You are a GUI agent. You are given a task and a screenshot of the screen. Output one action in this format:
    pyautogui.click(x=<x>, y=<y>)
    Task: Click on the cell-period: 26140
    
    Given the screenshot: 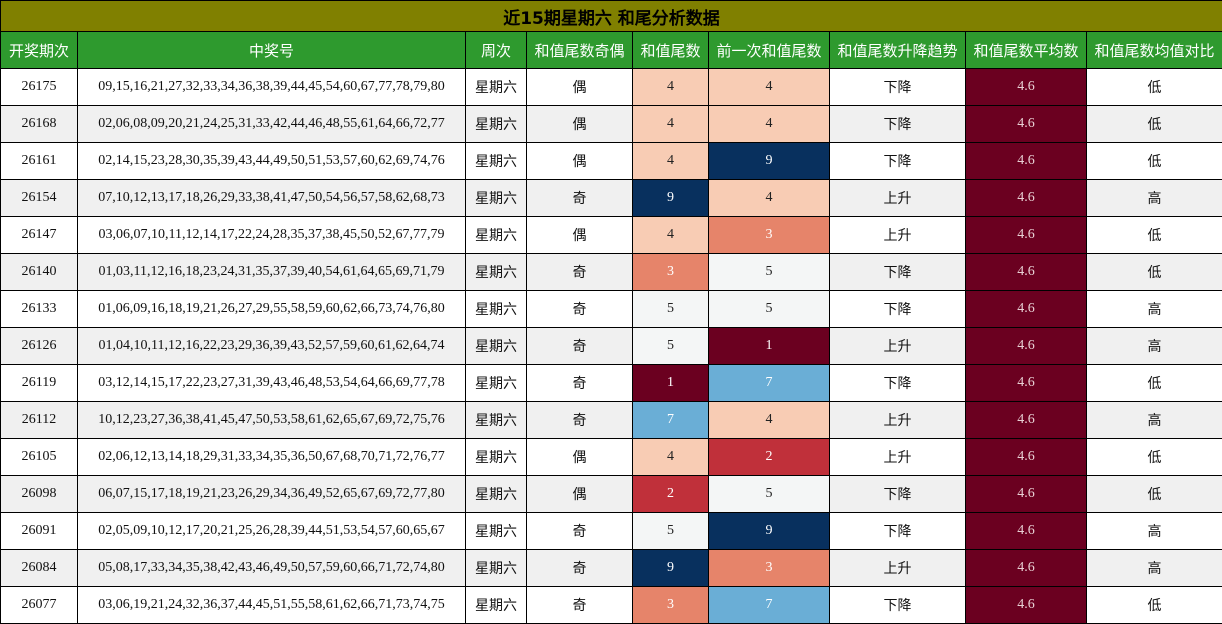 What is the action you would take?
    pyautogui.click(x=39, y=272)
    